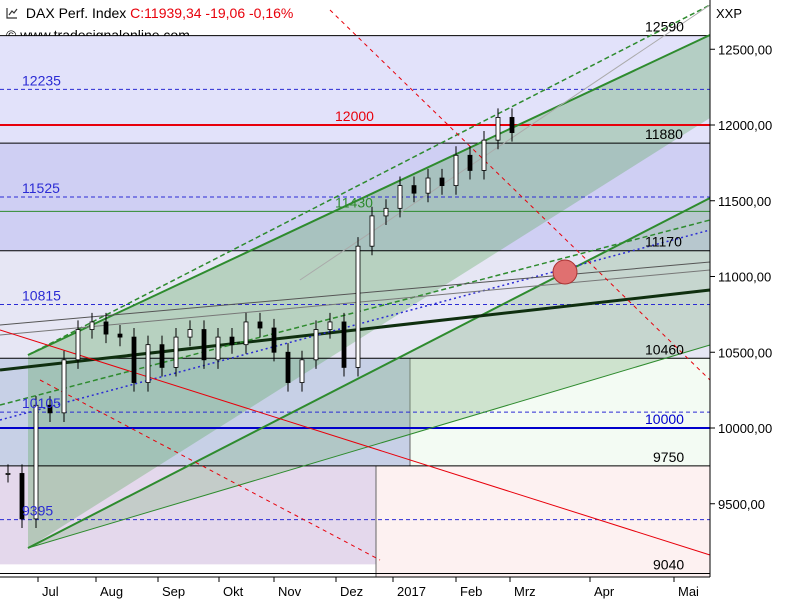 The image size is (800, 600). I want to click on level-label-2: 12000, so click(354, 116).